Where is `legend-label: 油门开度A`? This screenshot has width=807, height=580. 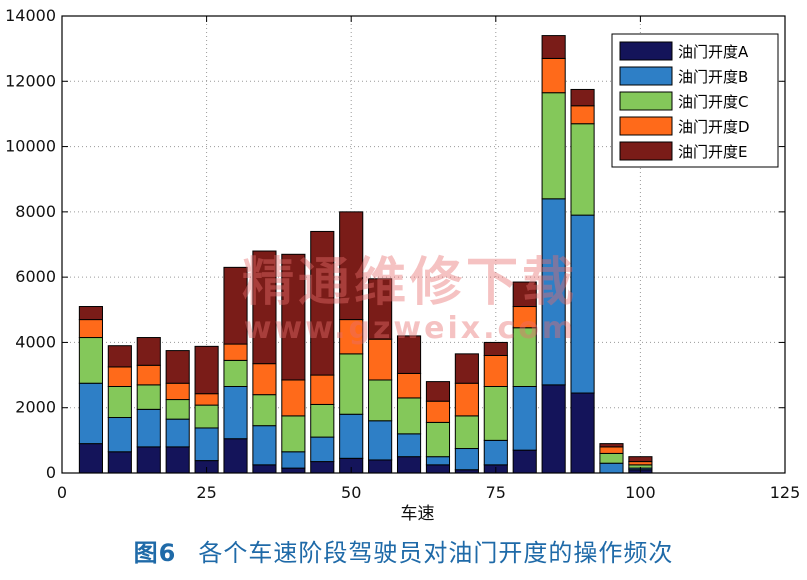 legend-label: 油门开度A is located at coordinates (713, 52).